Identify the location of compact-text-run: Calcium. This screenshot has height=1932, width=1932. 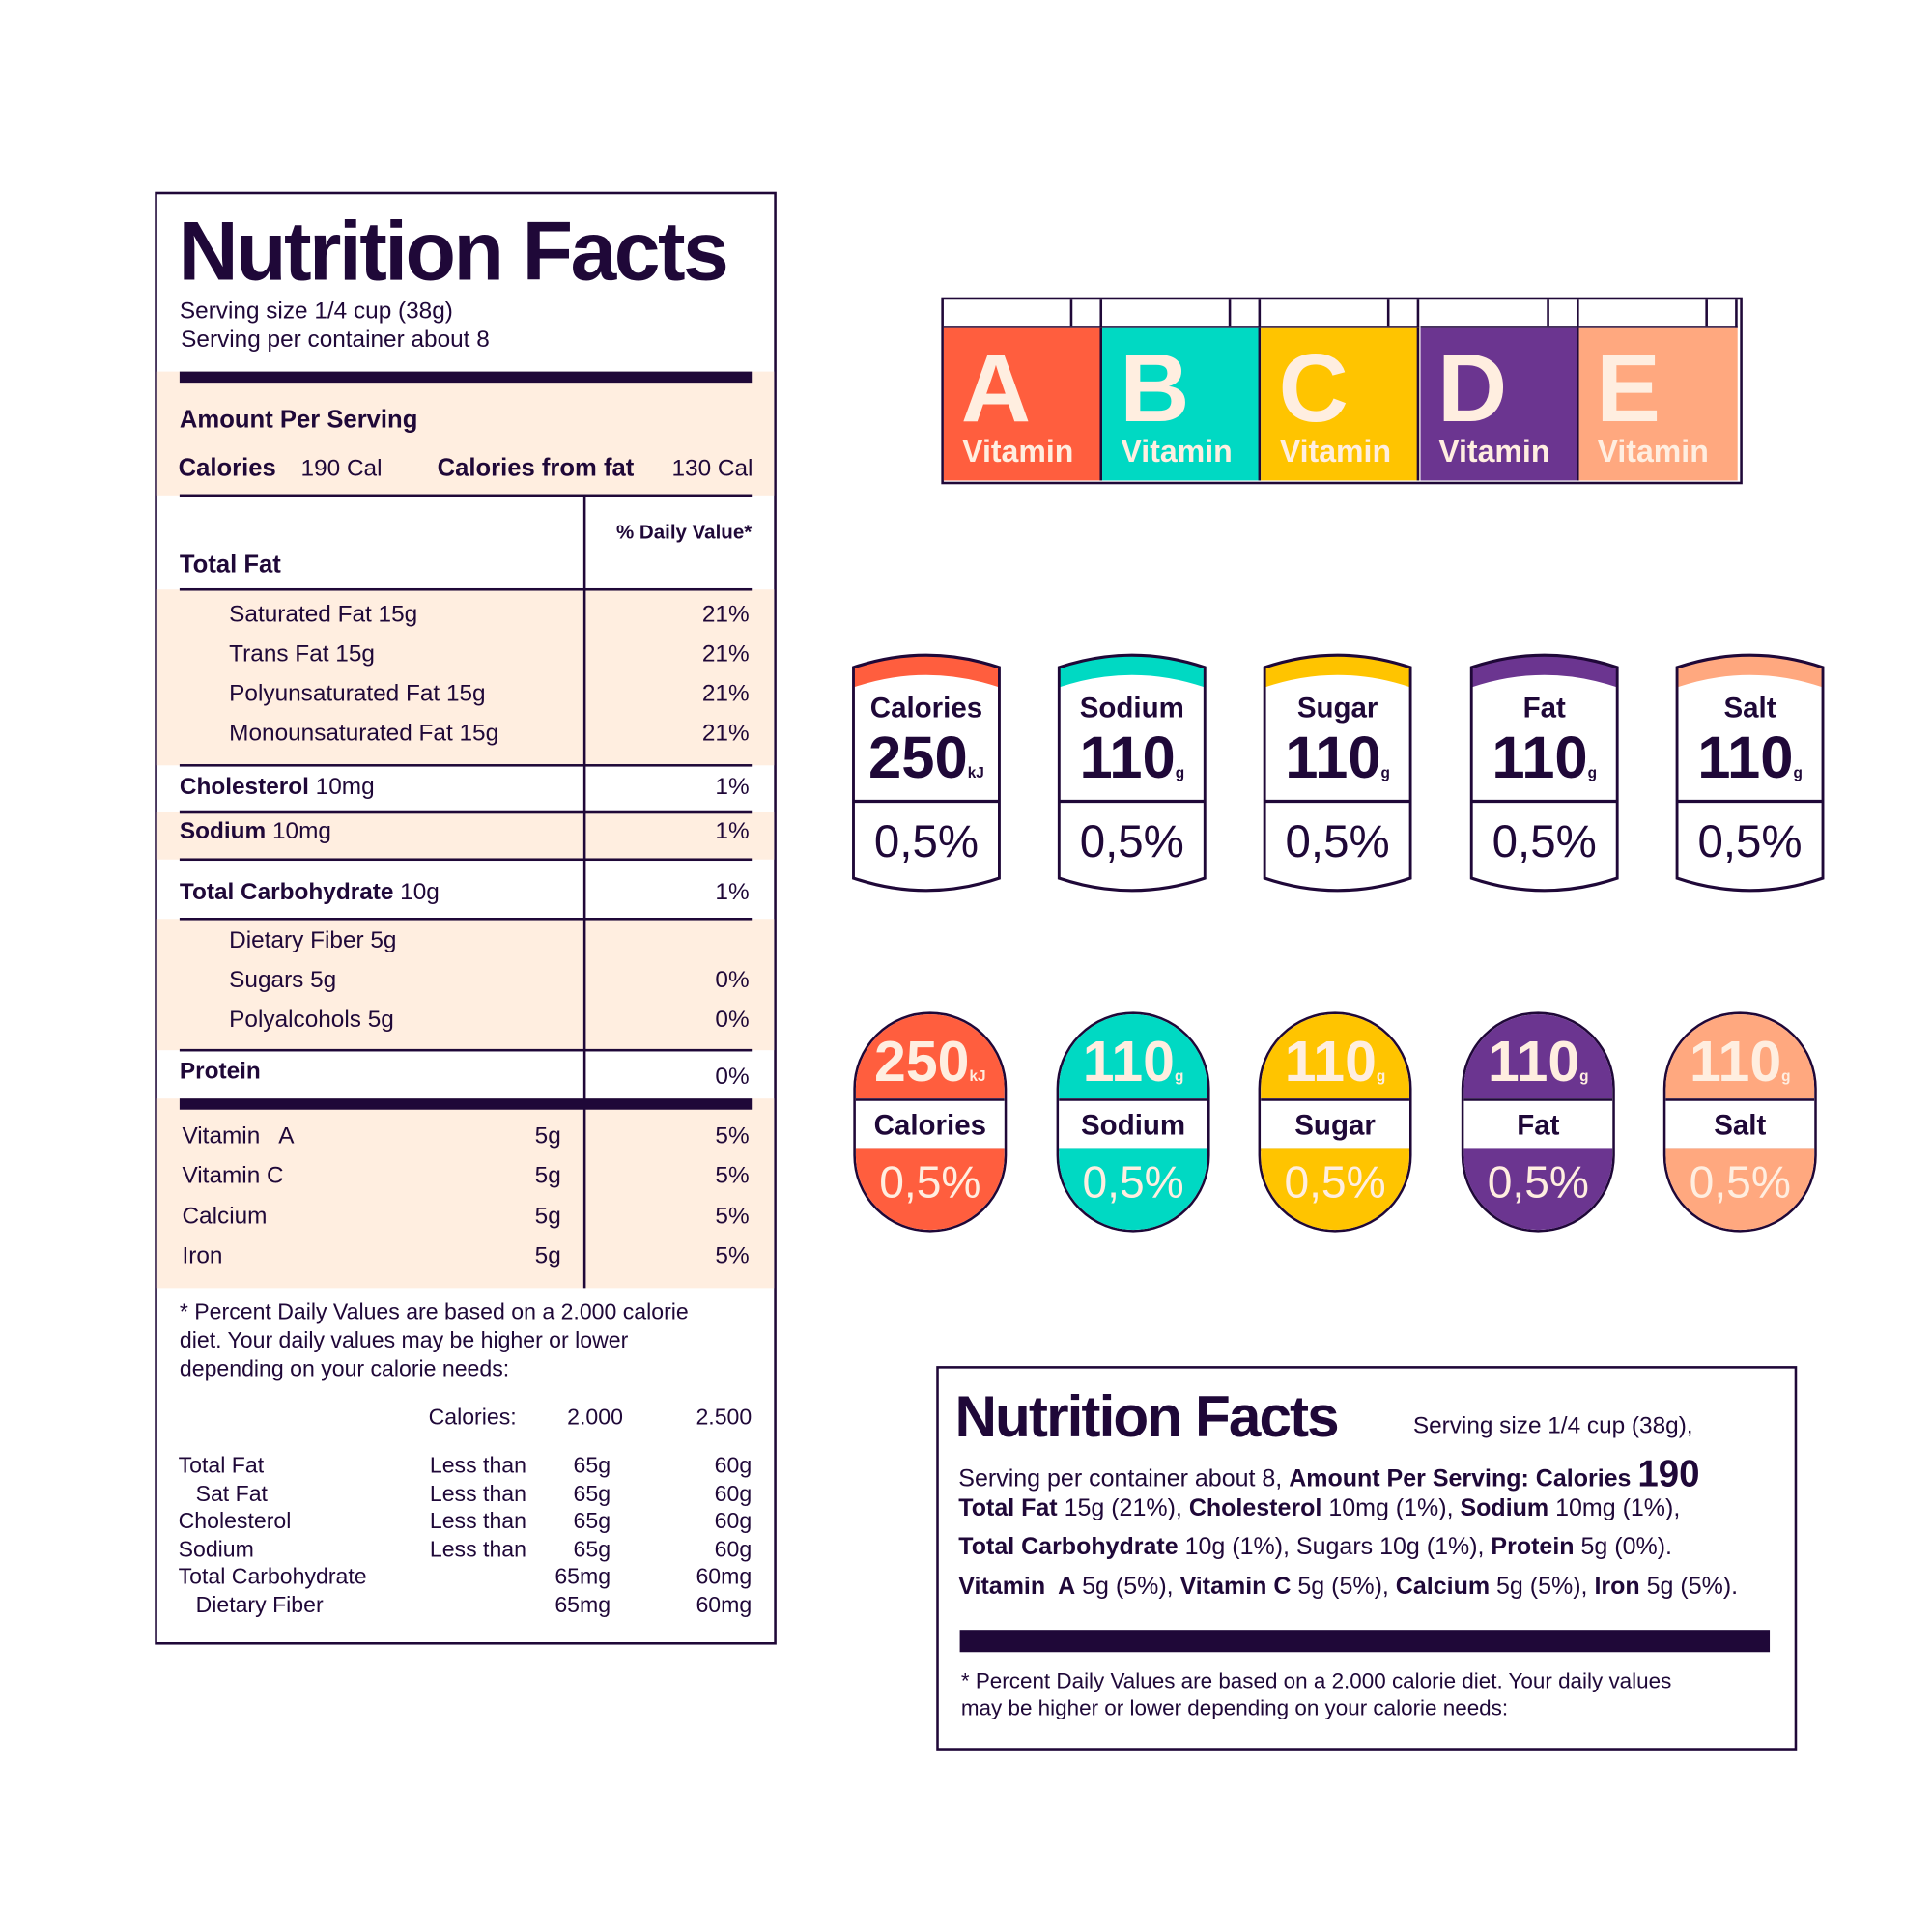
(1443, 1587).